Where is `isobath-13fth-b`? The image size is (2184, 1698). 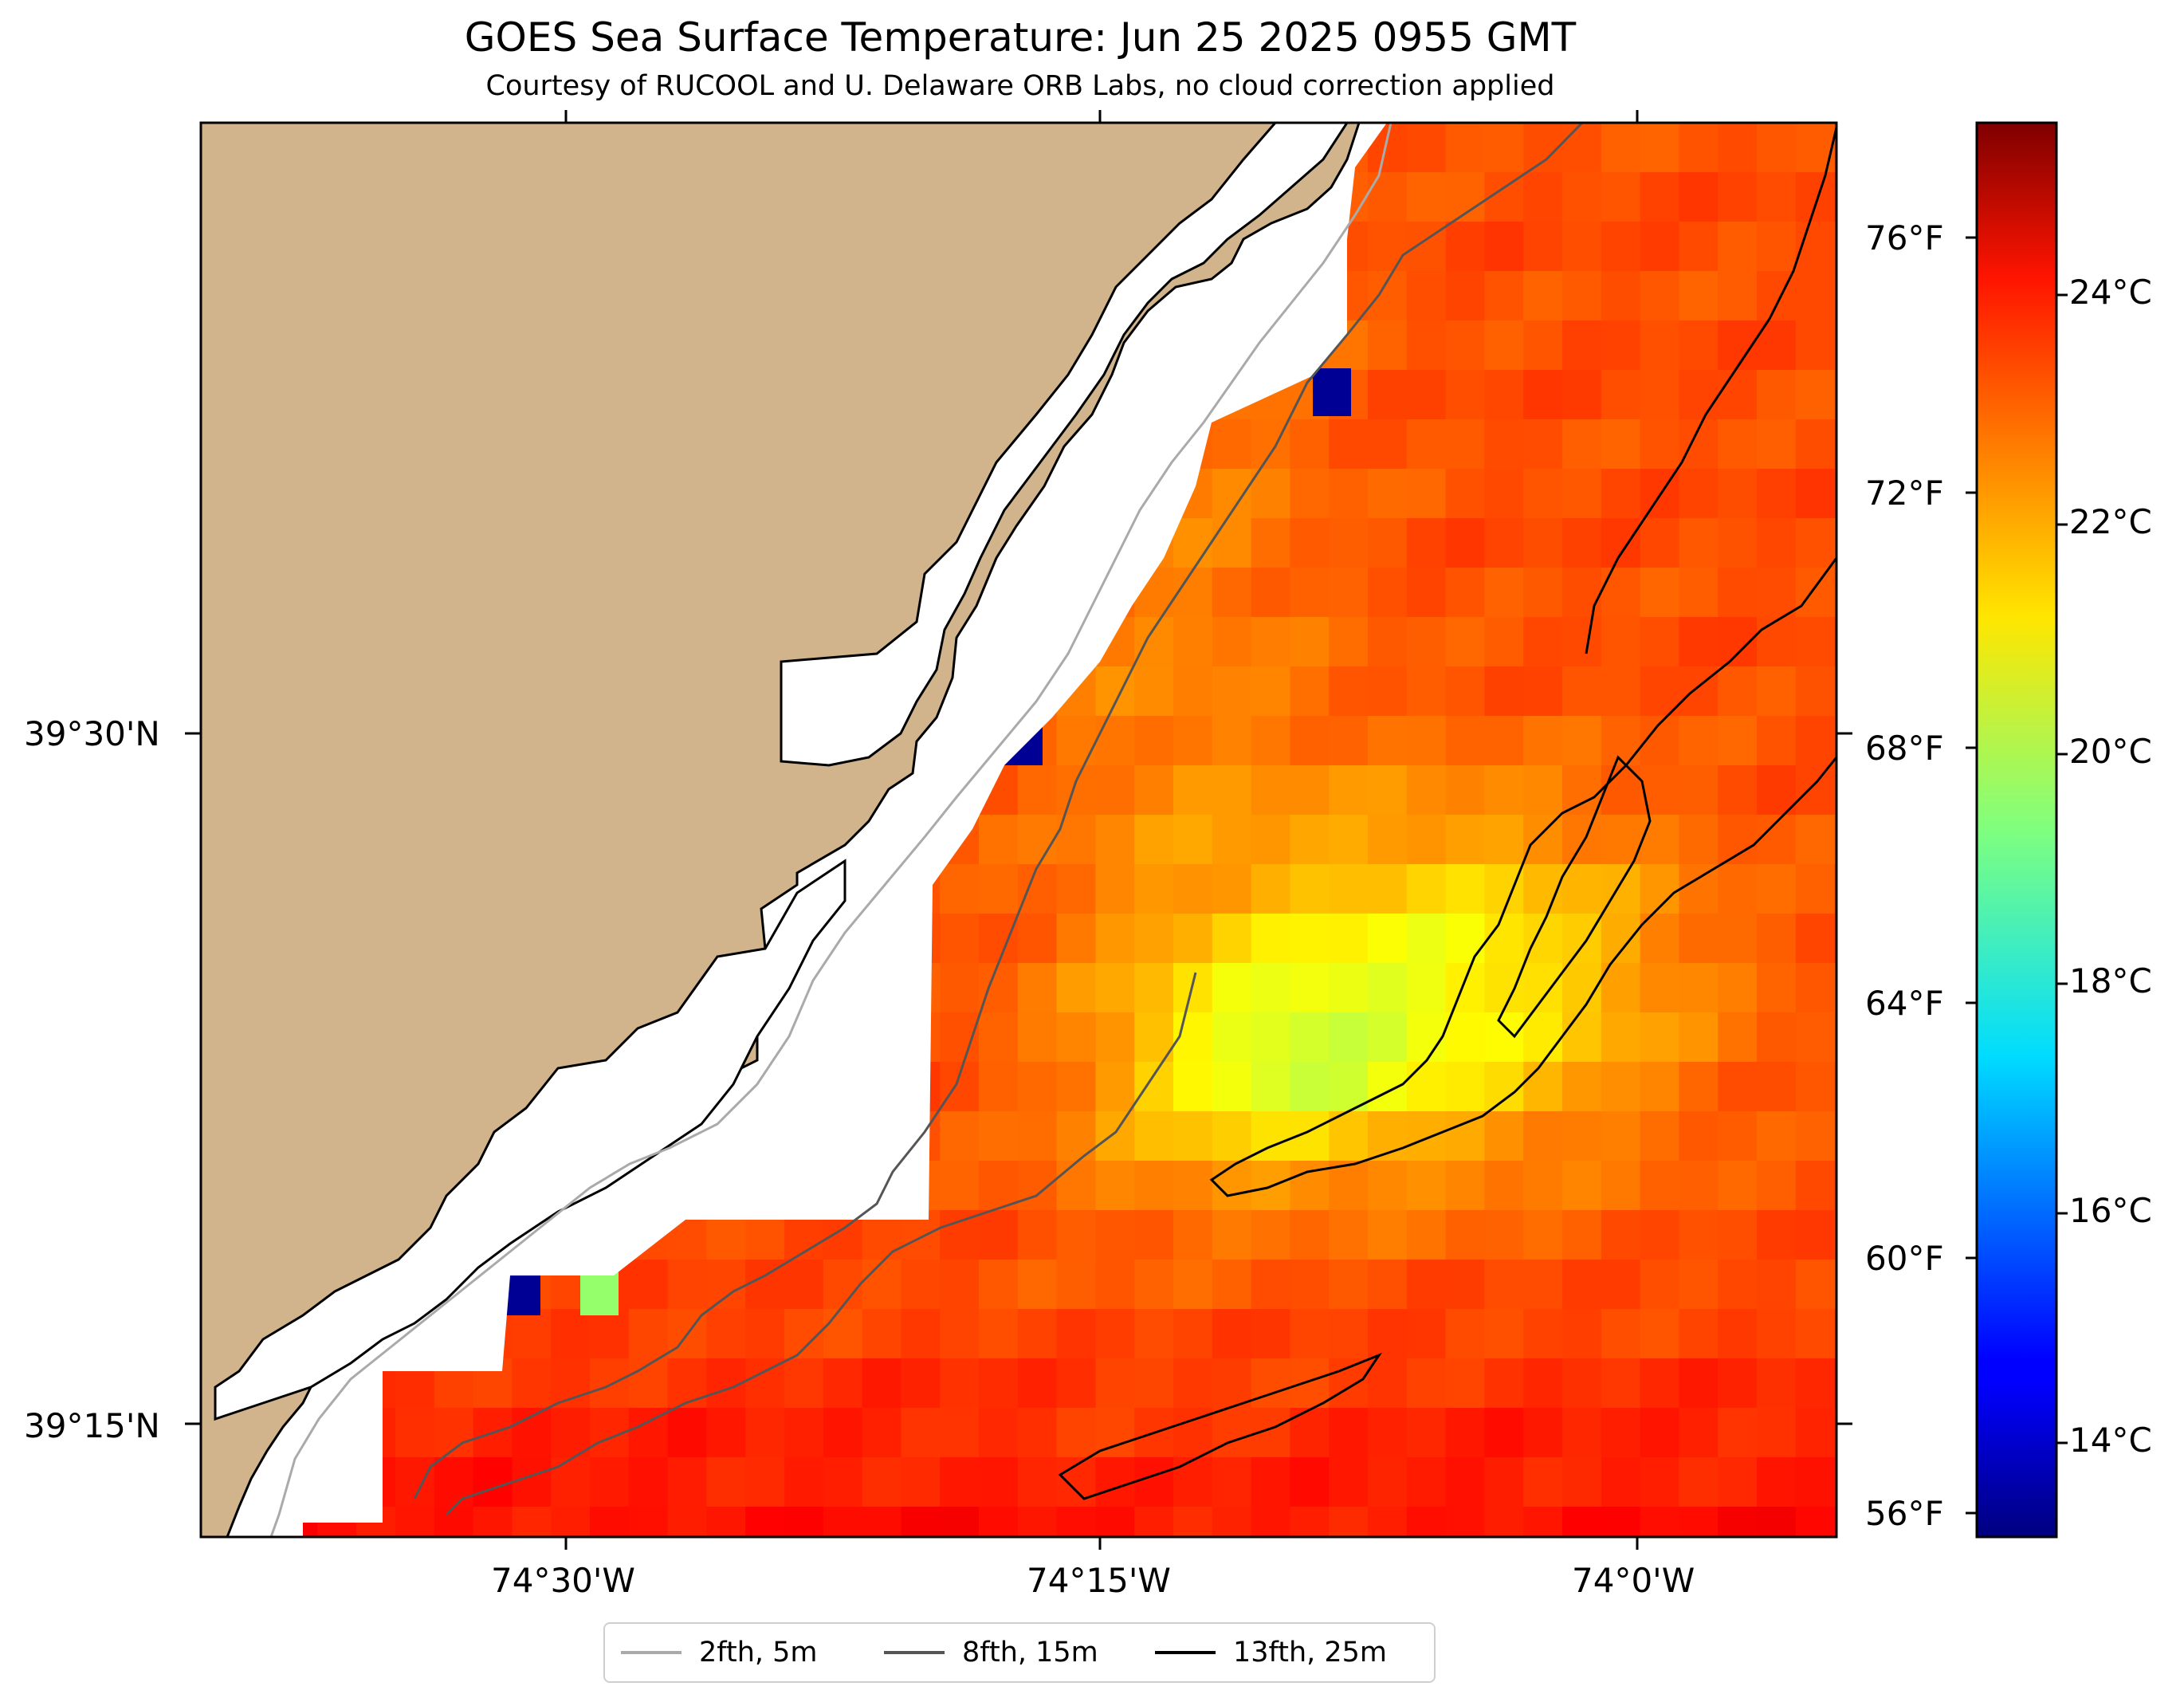
isobath-13fth-b is located at coordinates (1574, 897).